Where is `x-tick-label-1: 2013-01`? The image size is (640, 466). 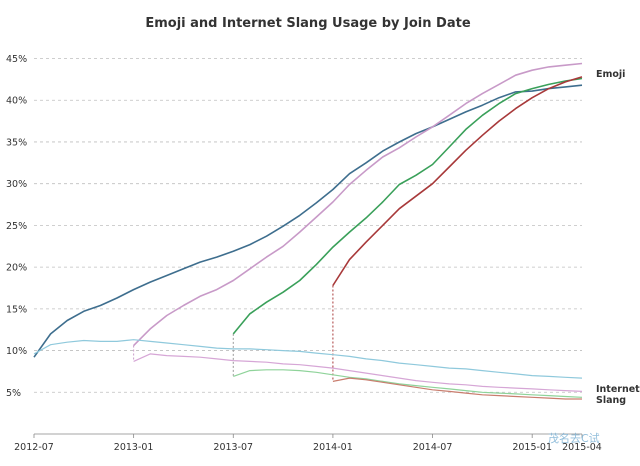 x-tick-label-1: 2013-01 is located at coordinates (134, 447).